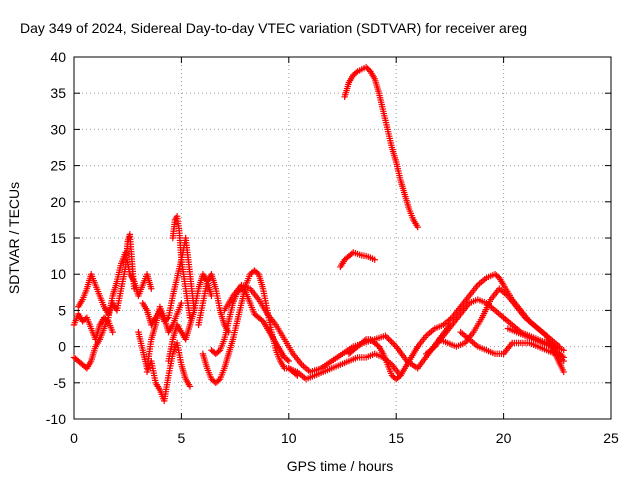 The image size is (640, 480). Describe the element at coordinates (344, 366) in the screenshot. I see `series-s14` at that location.